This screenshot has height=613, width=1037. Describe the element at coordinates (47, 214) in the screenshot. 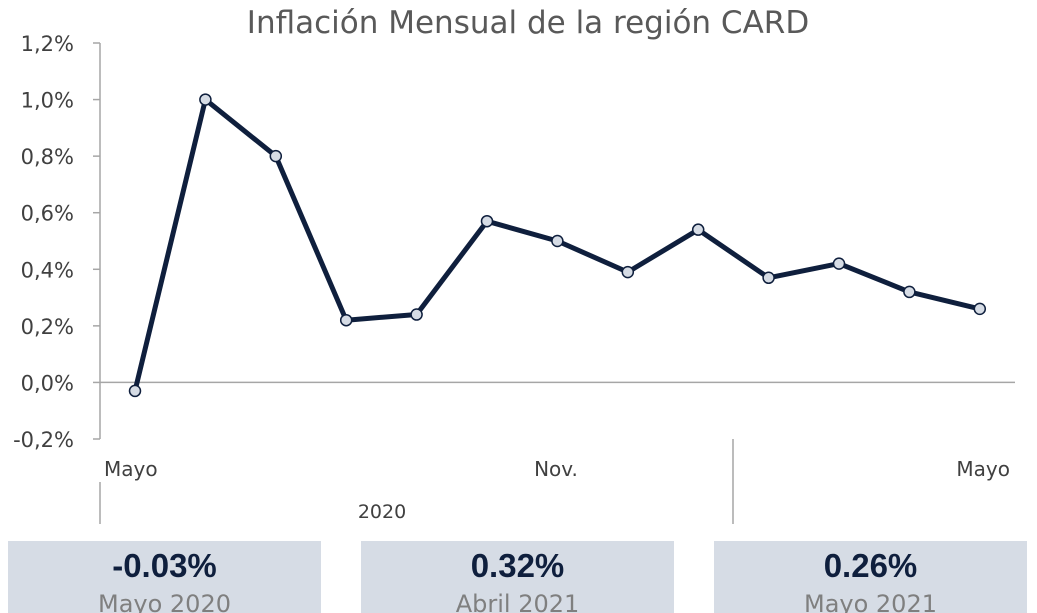

I see `y-tick-label: 0,6%` at that location.